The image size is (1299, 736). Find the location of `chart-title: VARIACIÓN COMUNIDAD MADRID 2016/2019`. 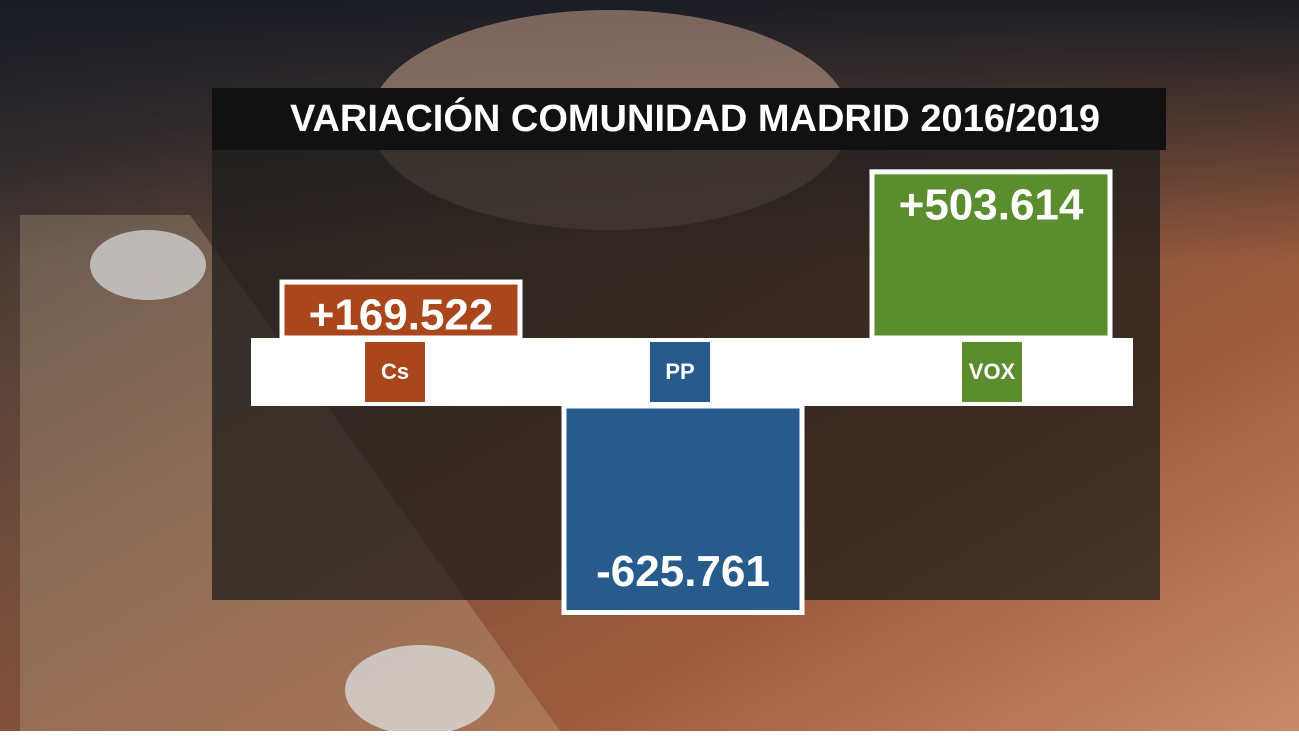

chart-title: VARIACIÓN COMUNIDAD MADRID 2016/2019 is located at coordinates (695, 118).